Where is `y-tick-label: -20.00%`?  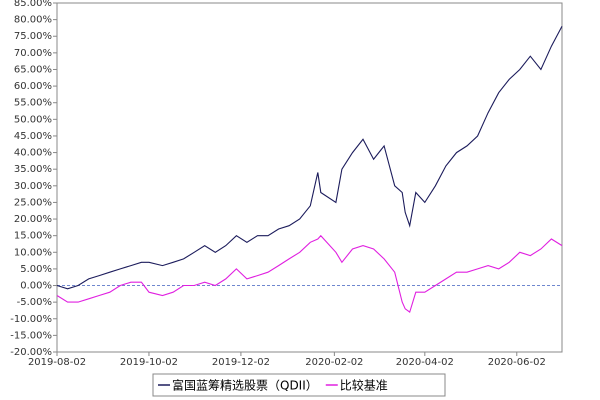
y-tick-label: -20.00% is located at coordinates (31, 352).